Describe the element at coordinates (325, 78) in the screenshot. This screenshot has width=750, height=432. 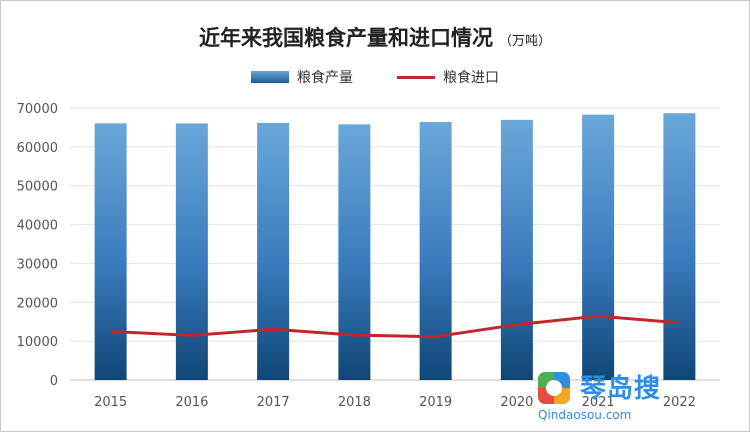
I see `legend-label-production: 粮食产量` at that location.